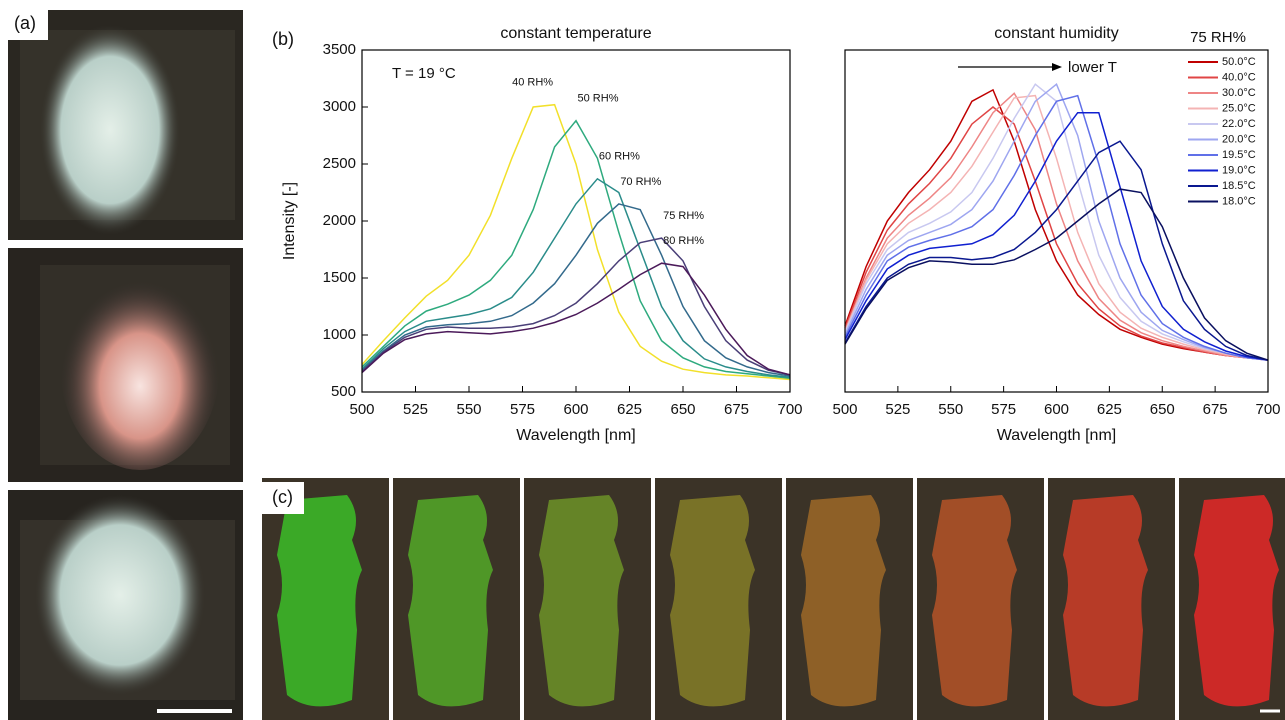 Image resolution: width=1285 pixels, height=720 pixels. I want to click on y-tick-label: 2000, so click(339, 220).